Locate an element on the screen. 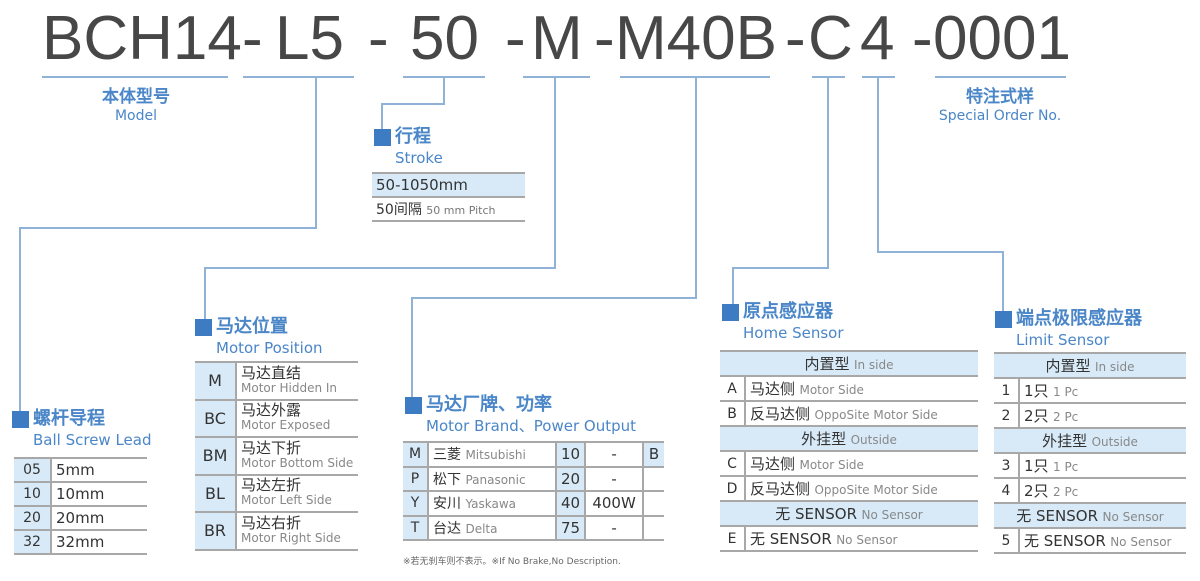 The width and height of the screenshot is (1200, 581). home-sensor-title-cn: 原点感应器 is located at coordinates (788, 311).